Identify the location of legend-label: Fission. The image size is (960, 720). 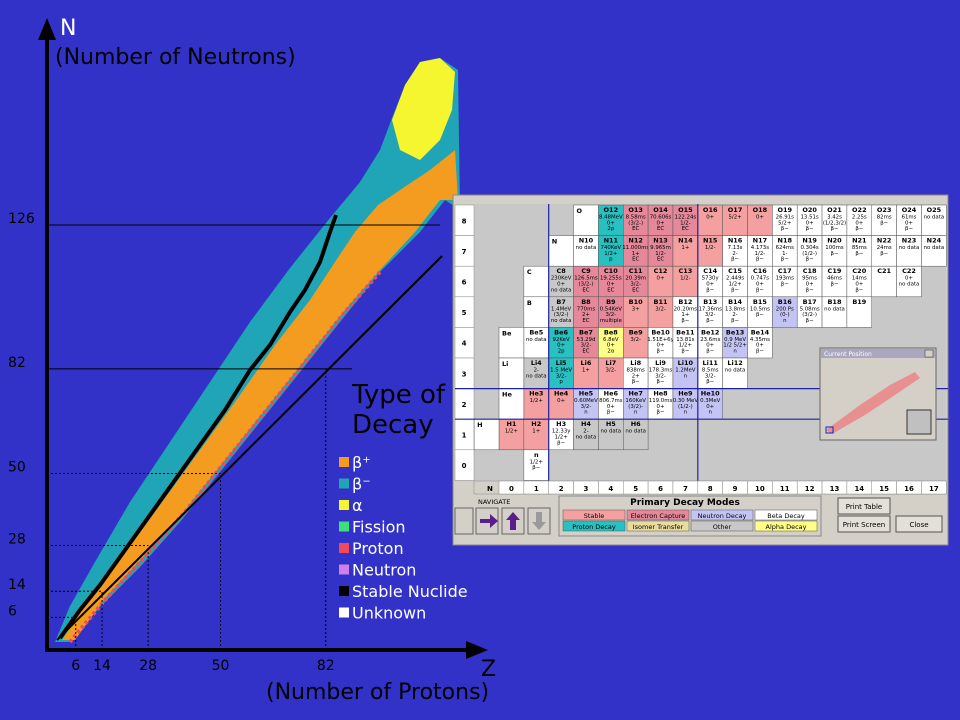
(379, 527).